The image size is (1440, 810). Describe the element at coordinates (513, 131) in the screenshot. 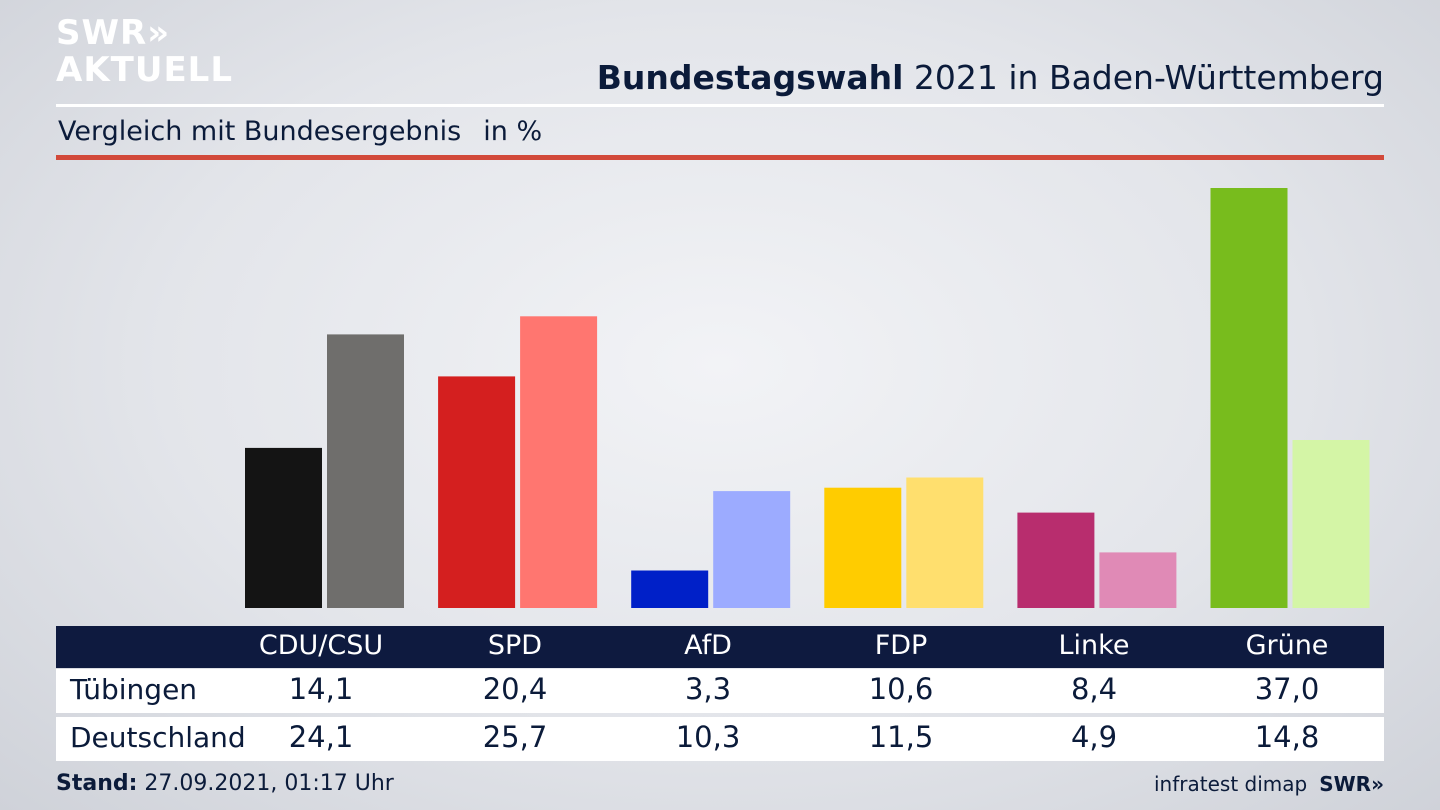

I see `subtitle-unit: in %` at that location.